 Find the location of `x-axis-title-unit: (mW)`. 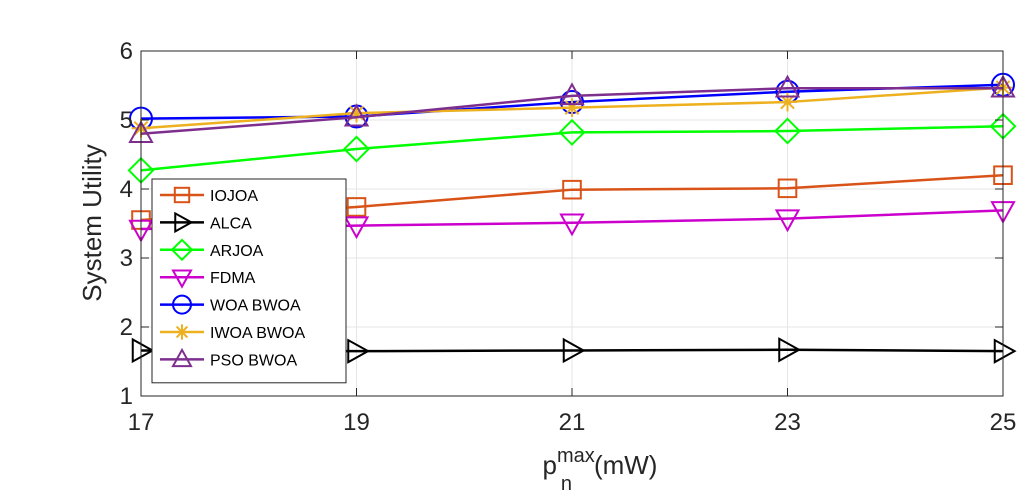

x-axis-title-unit: (mW) is located at coordinates (626, 465).